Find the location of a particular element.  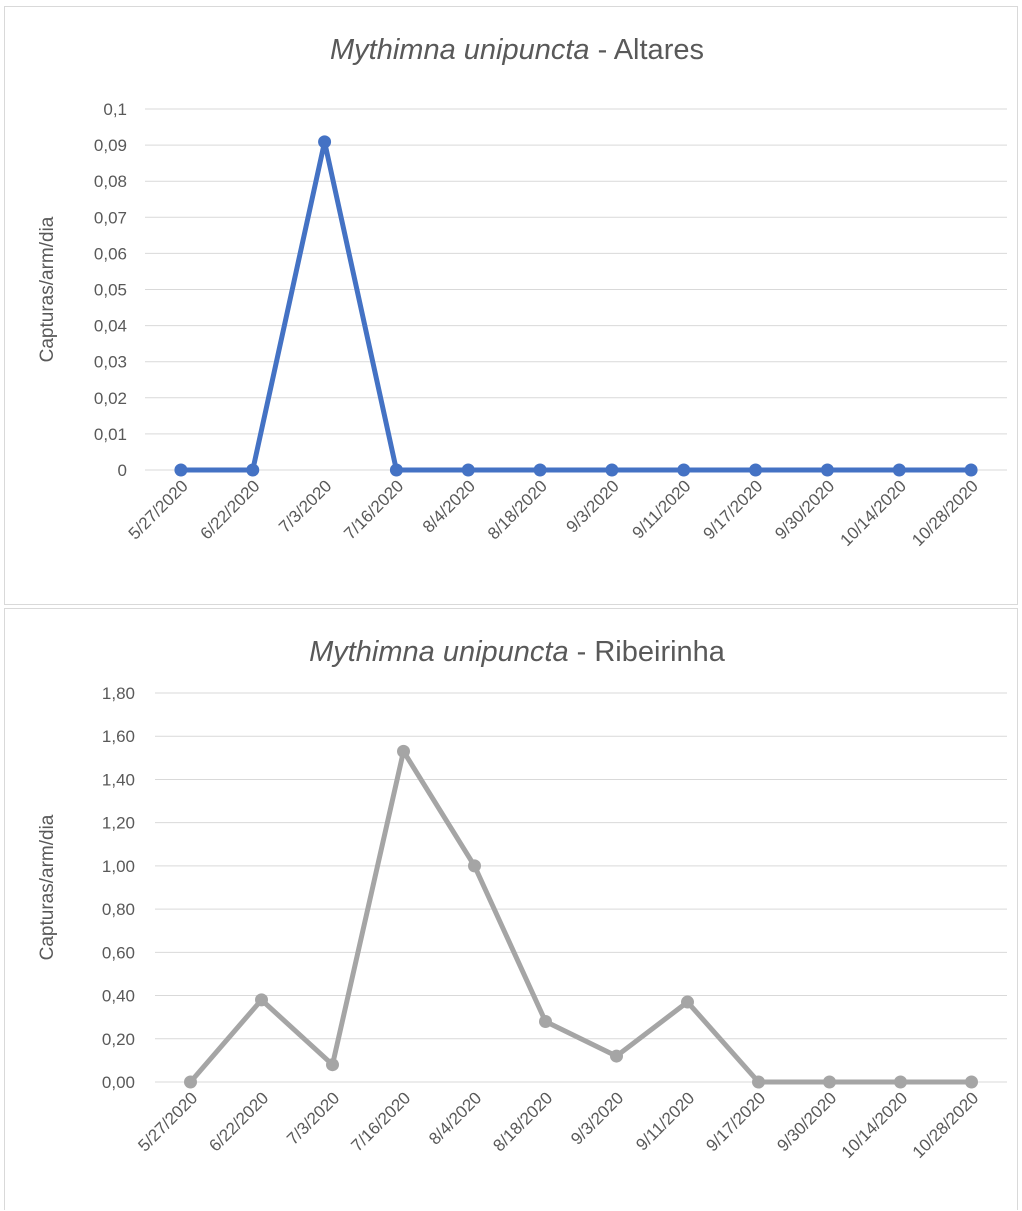

y-tick-label: 1,60 is located at coordinates (118, 736).